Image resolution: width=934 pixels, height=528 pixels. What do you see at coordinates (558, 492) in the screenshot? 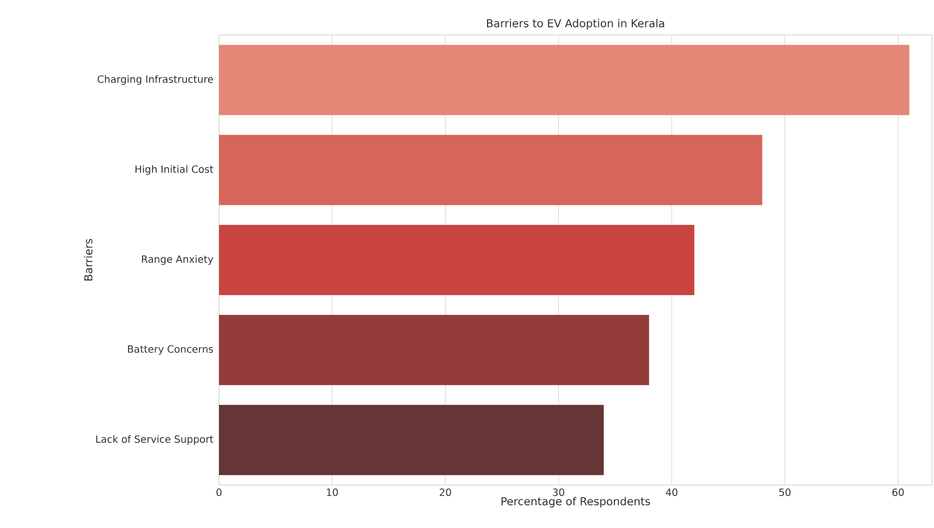
I see `x-tick-label: 30` at bounding box center [558, 492].